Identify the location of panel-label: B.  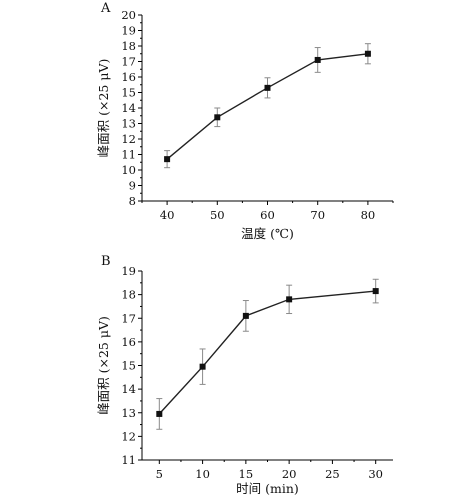
(106, 261).